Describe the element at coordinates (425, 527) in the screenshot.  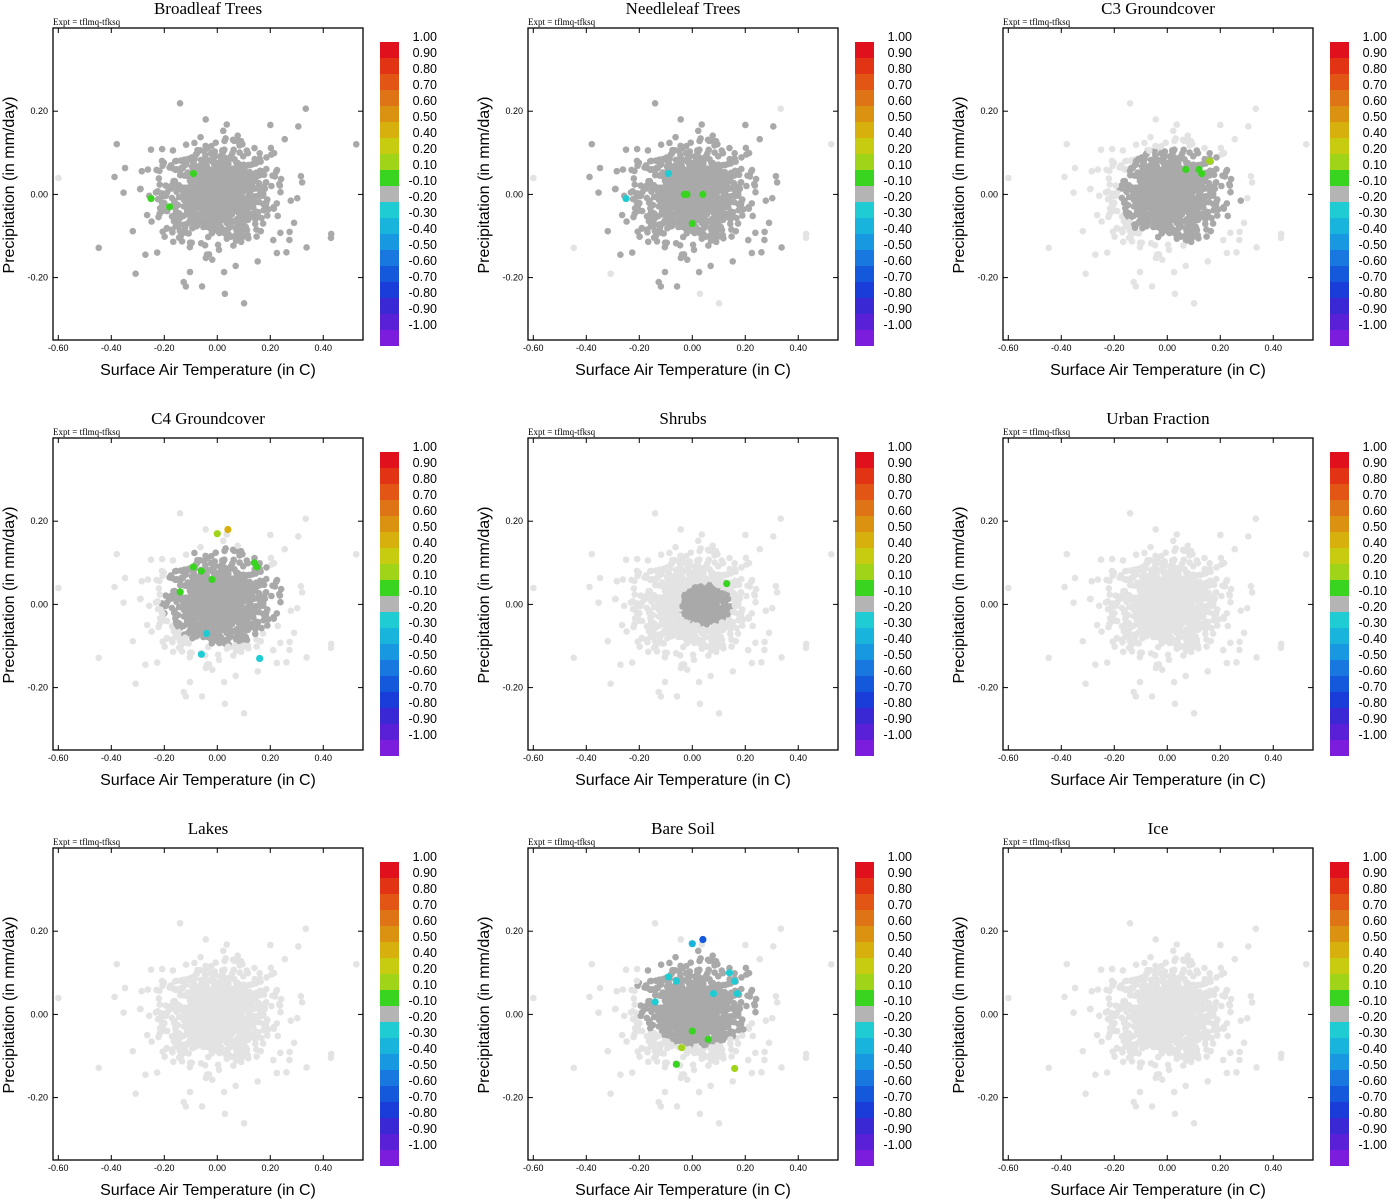
I see `colorbar-label: 0.50` at that location.